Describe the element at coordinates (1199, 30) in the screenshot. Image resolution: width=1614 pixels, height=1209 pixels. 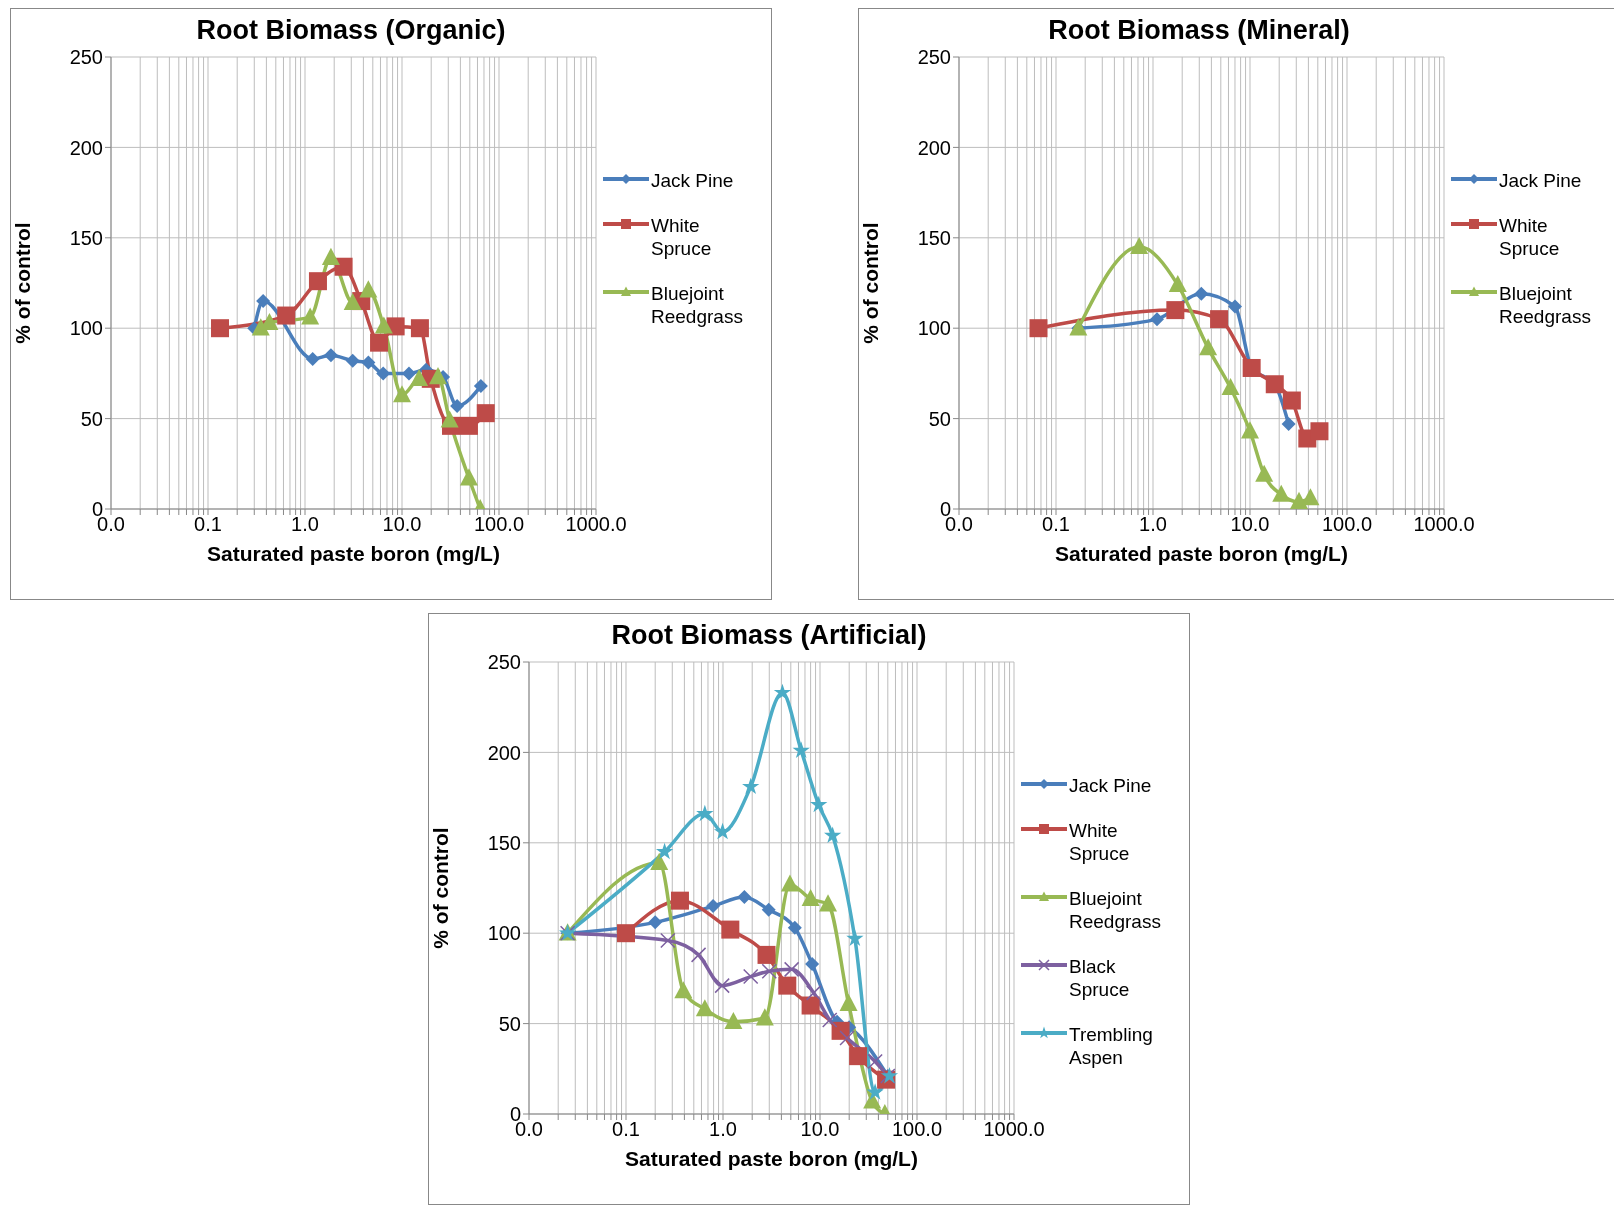
I see `chart-title: Root Biomass (Mineral)` at that location.